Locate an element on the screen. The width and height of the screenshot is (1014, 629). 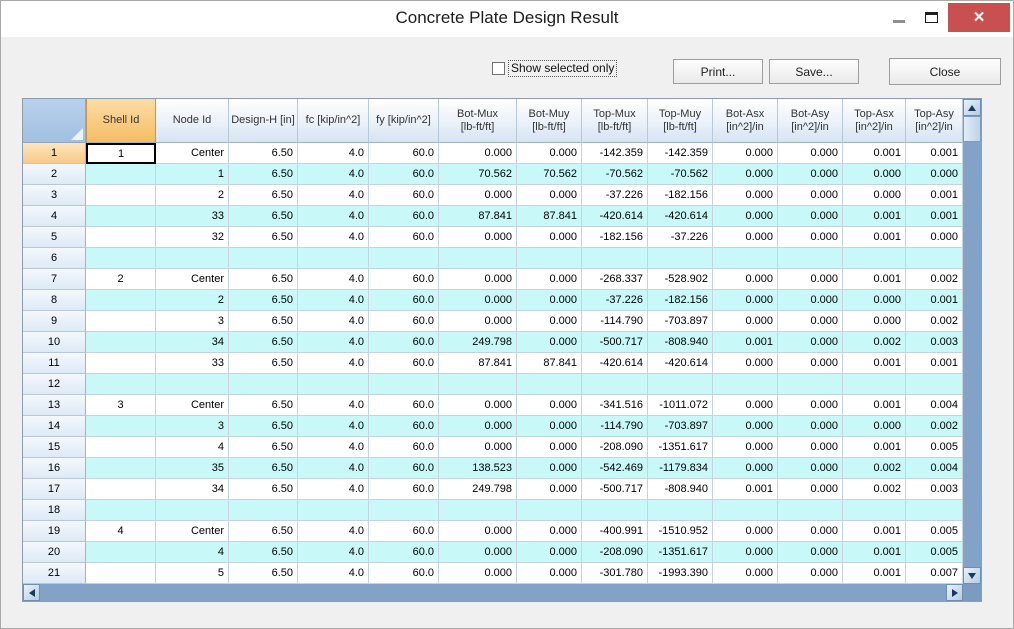
cell: -37.226 is located at coordinates (615, 300).